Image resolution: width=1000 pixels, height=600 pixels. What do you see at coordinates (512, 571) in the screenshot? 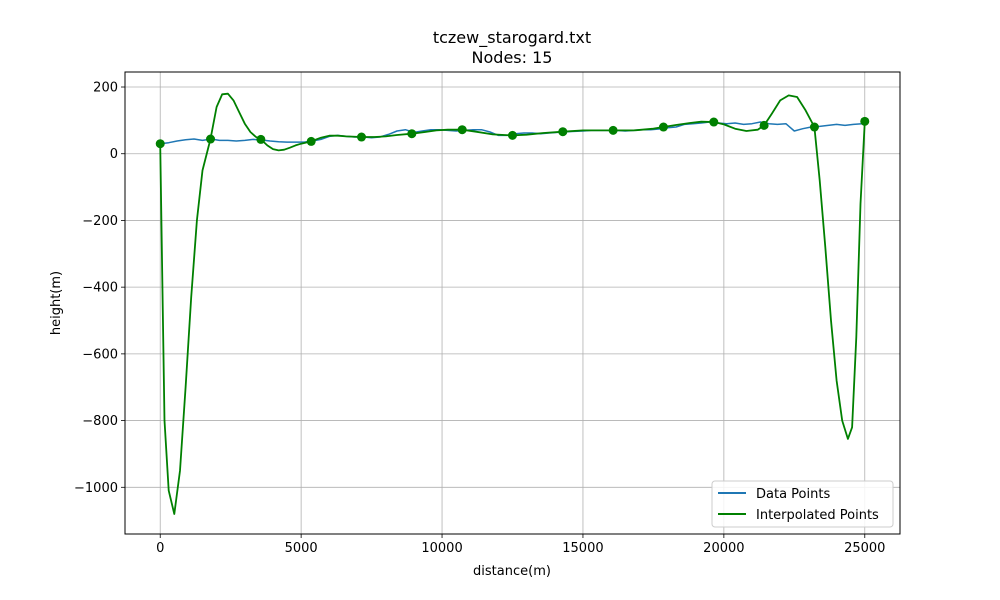
I see `x-axis-label: distance(m)` at bounding box center [512, 571].